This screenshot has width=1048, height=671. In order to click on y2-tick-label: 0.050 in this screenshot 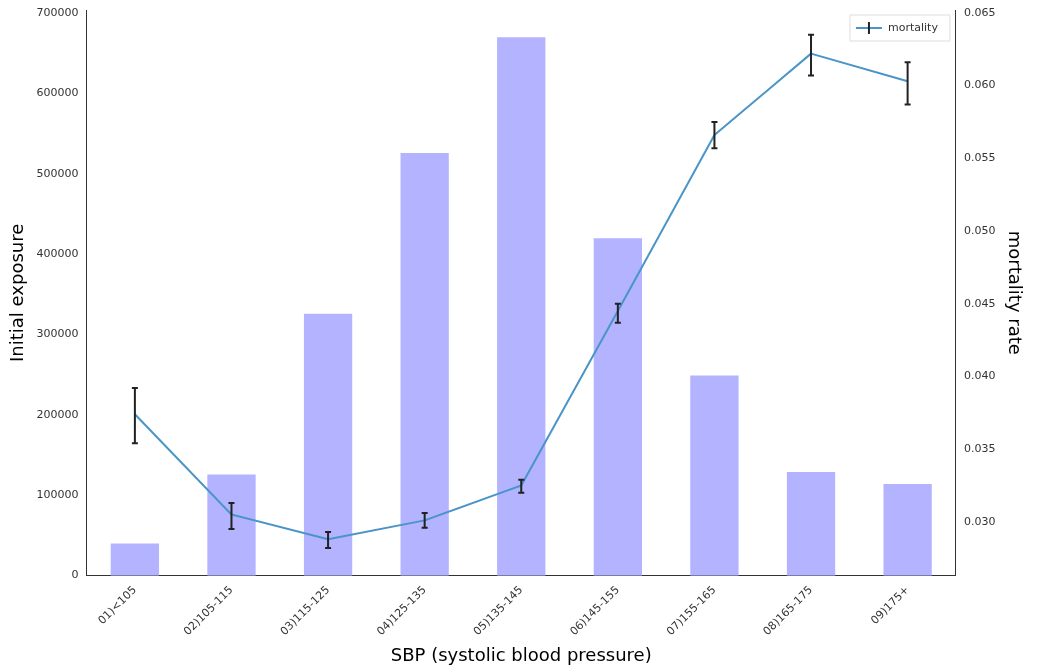, I will do `click(979, 230)`.